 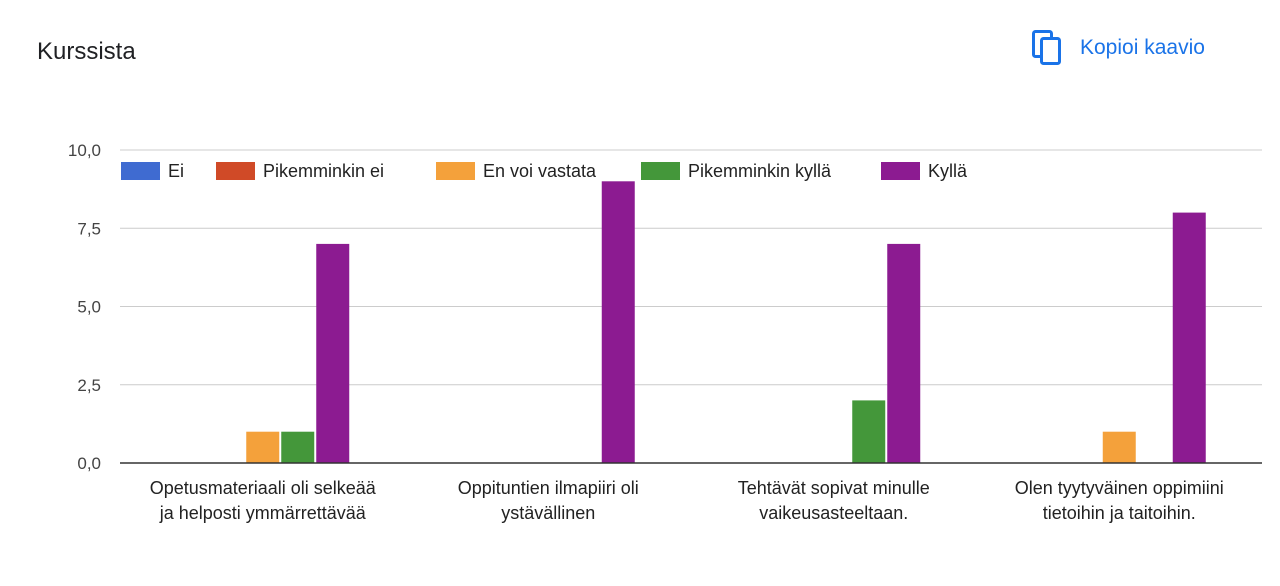 I want to click on legend-label: Pikemminkin kyllä, so click(x=760, y=171).